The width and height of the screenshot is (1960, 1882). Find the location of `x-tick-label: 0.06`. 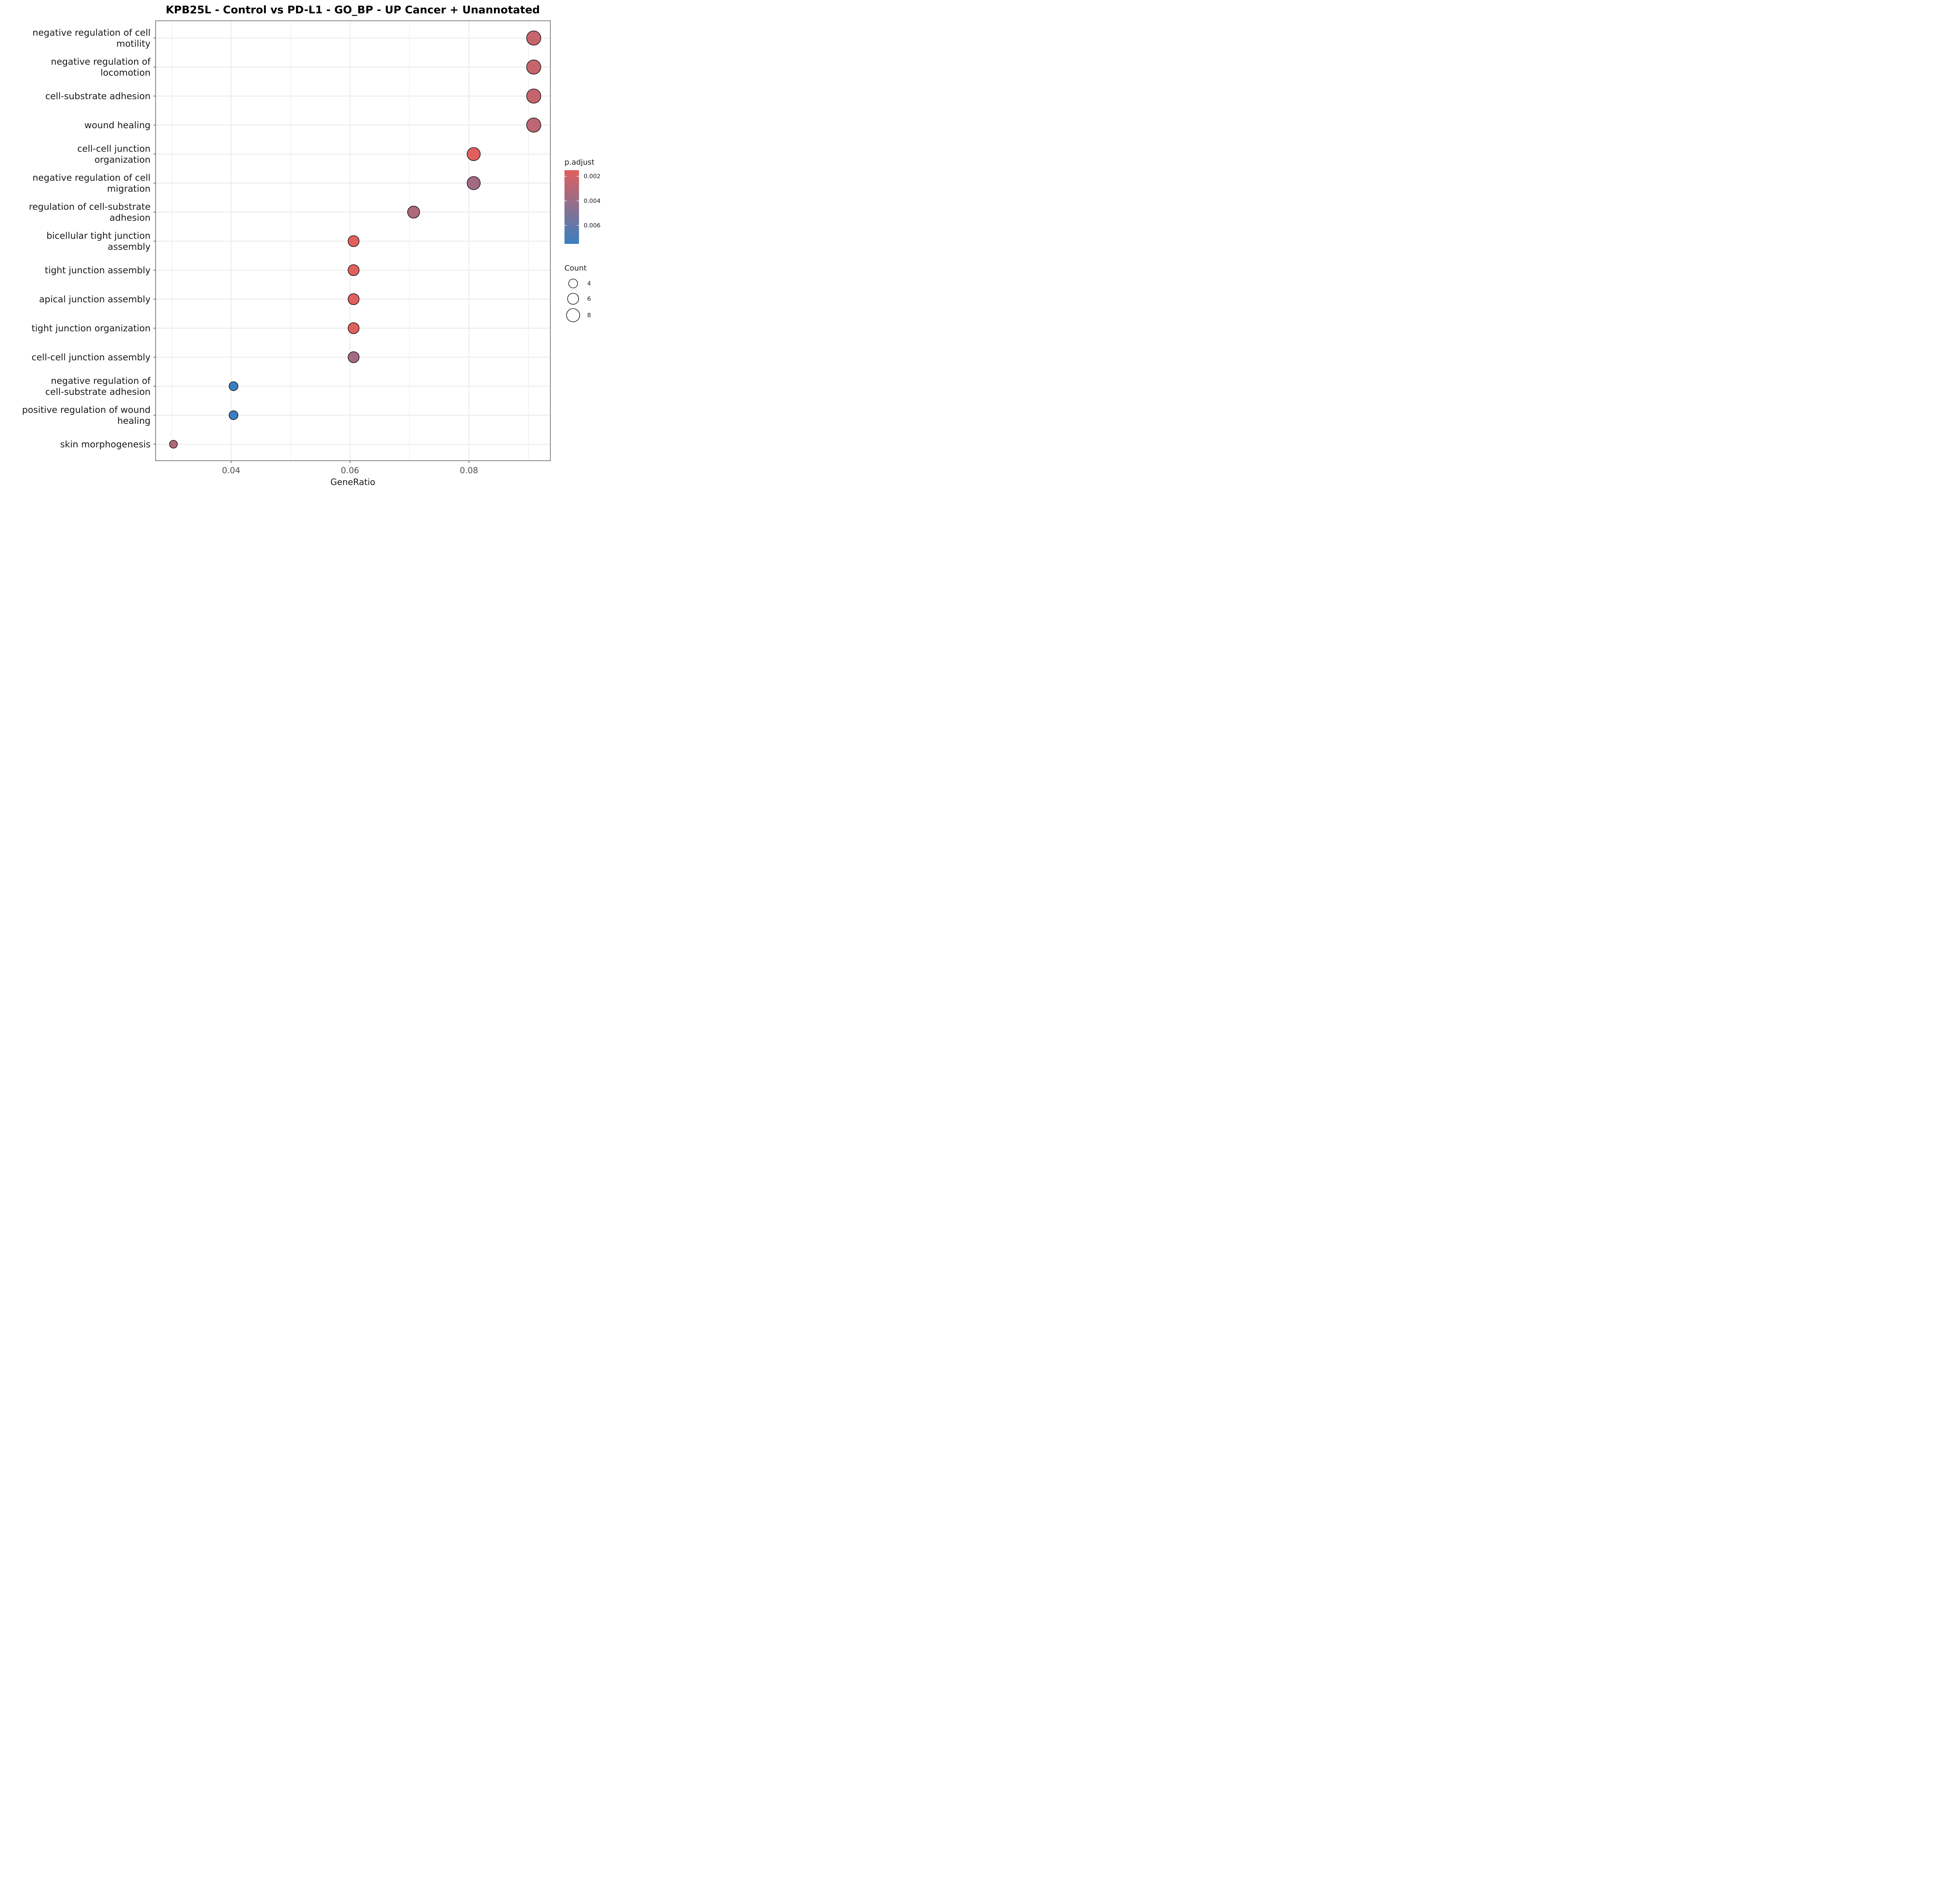

x-tick-label: 0.06 is located at coordinates (350, 470).